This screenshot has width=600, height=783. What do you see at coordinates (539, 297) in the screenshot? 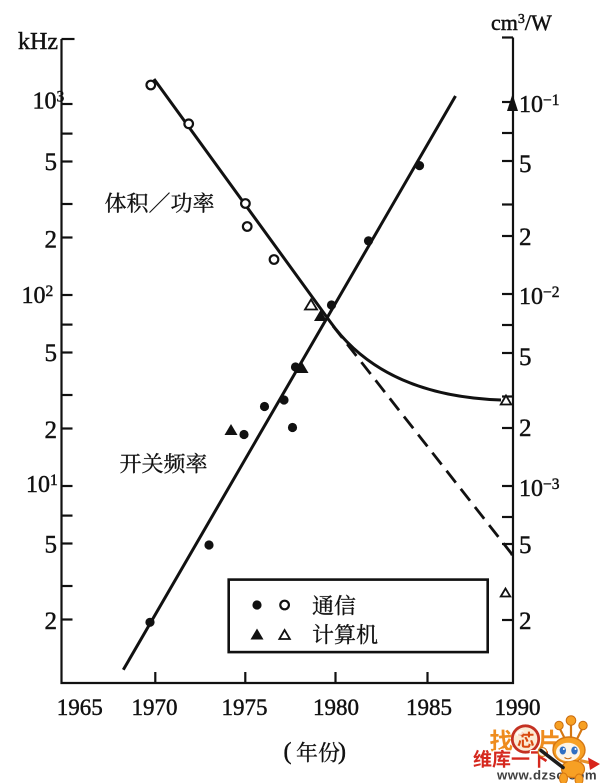
I see `svg-text: 10⁻²` at bounding box center [539, 297].